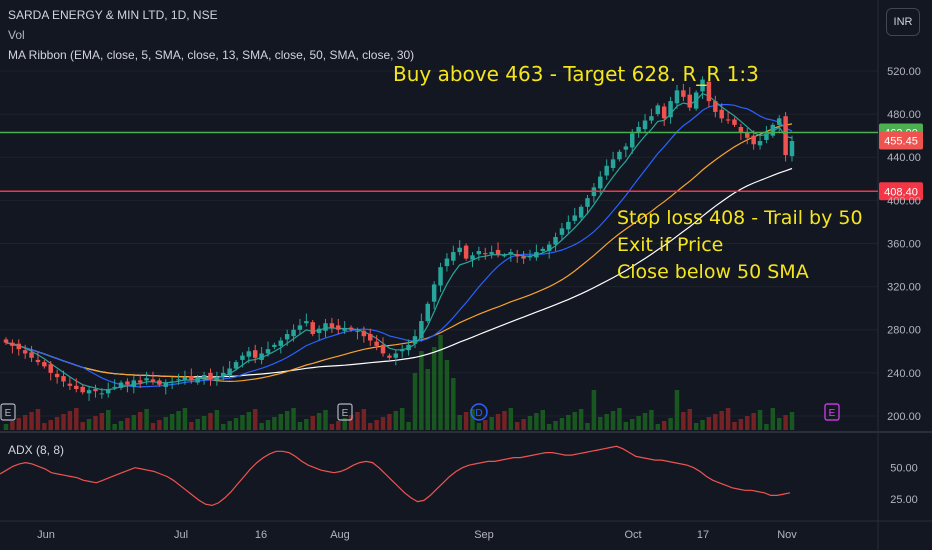 The image size is (932, 550). Describe the element at coordinates (901, 192) in the screenshot. I see `price-tag-label: 408.40` at that location.